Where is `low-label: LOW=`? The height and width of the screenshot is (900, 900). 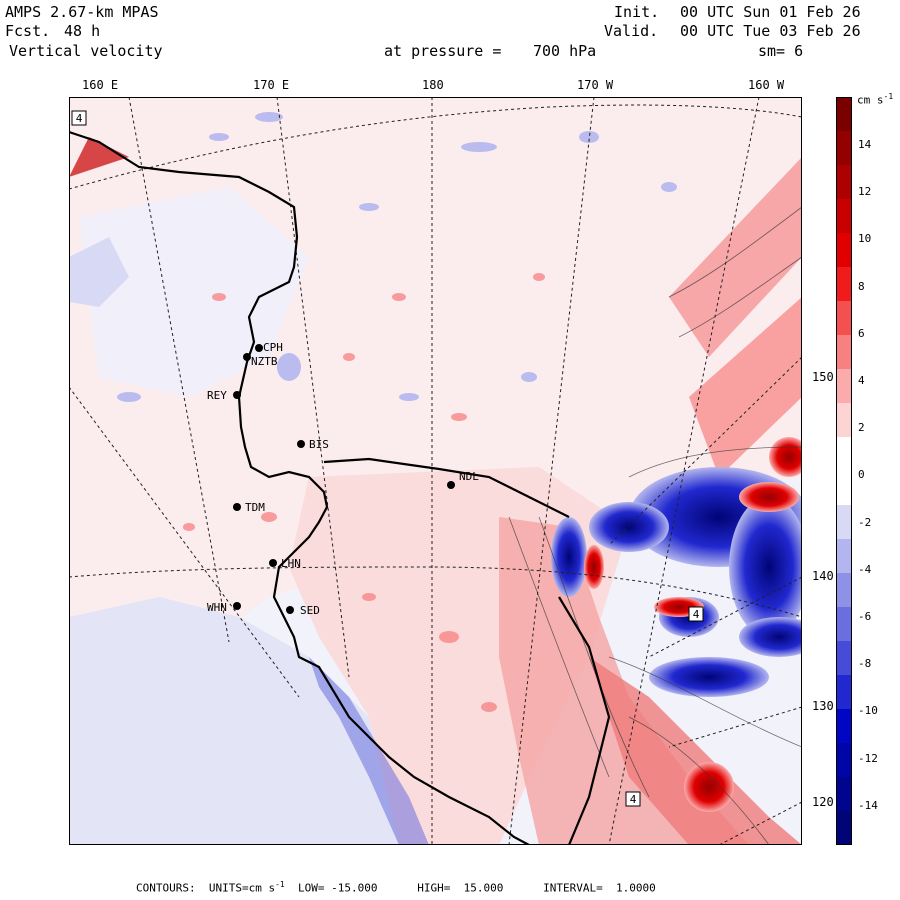
low-label: LOW= is located at coordinates (311, 888).